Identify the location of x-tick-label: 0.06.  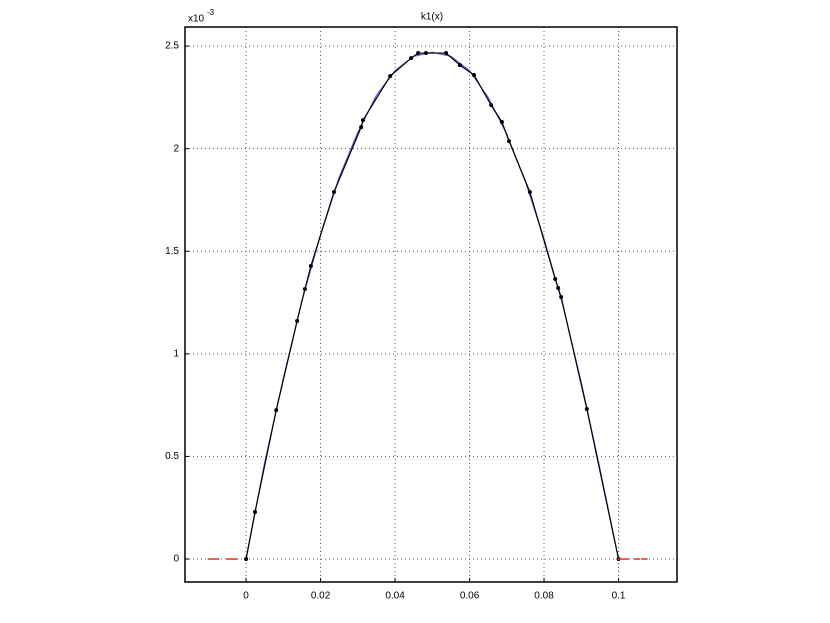
(470, 596).